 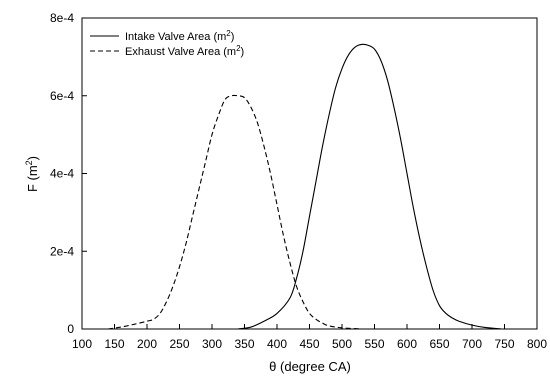 I want to click on y-tick-label: 2e-4, so click(x=62, y=251).